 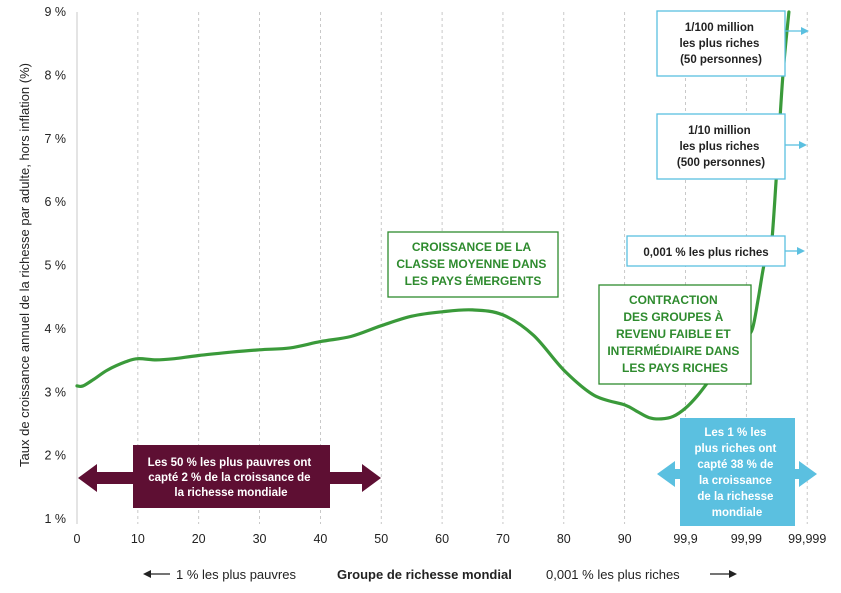 What do you see at coordinates (625, 539) in the screenshot?
I see `x-tick-label: 90` at bounding box center [625, 539].